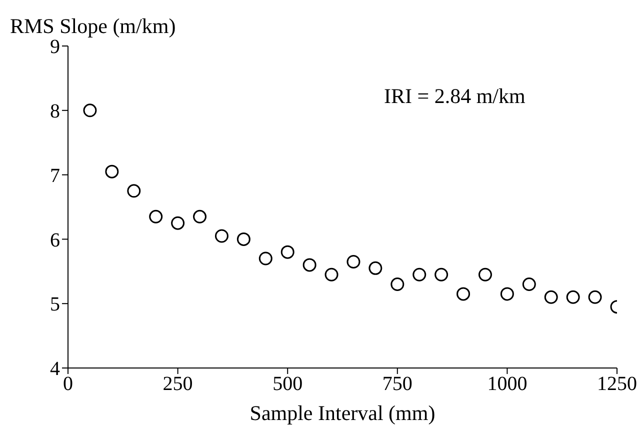 The width and height of the screenshot is (639, 428). I want to click on y-tick-label: 5, so click(55, 305).